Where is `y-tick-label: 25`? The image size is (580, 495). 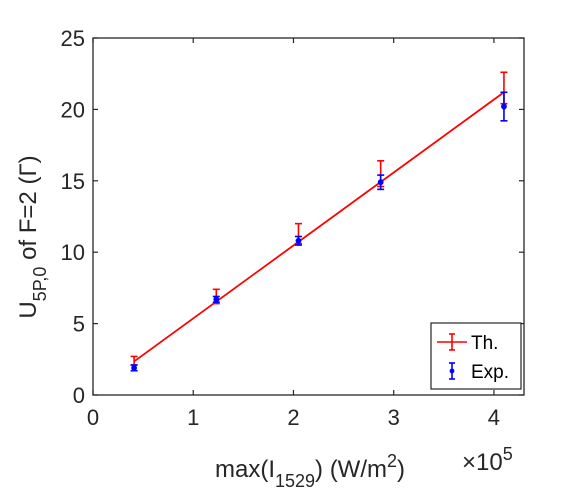
y-tick-label: 25 is located at coordinates (73, 38).